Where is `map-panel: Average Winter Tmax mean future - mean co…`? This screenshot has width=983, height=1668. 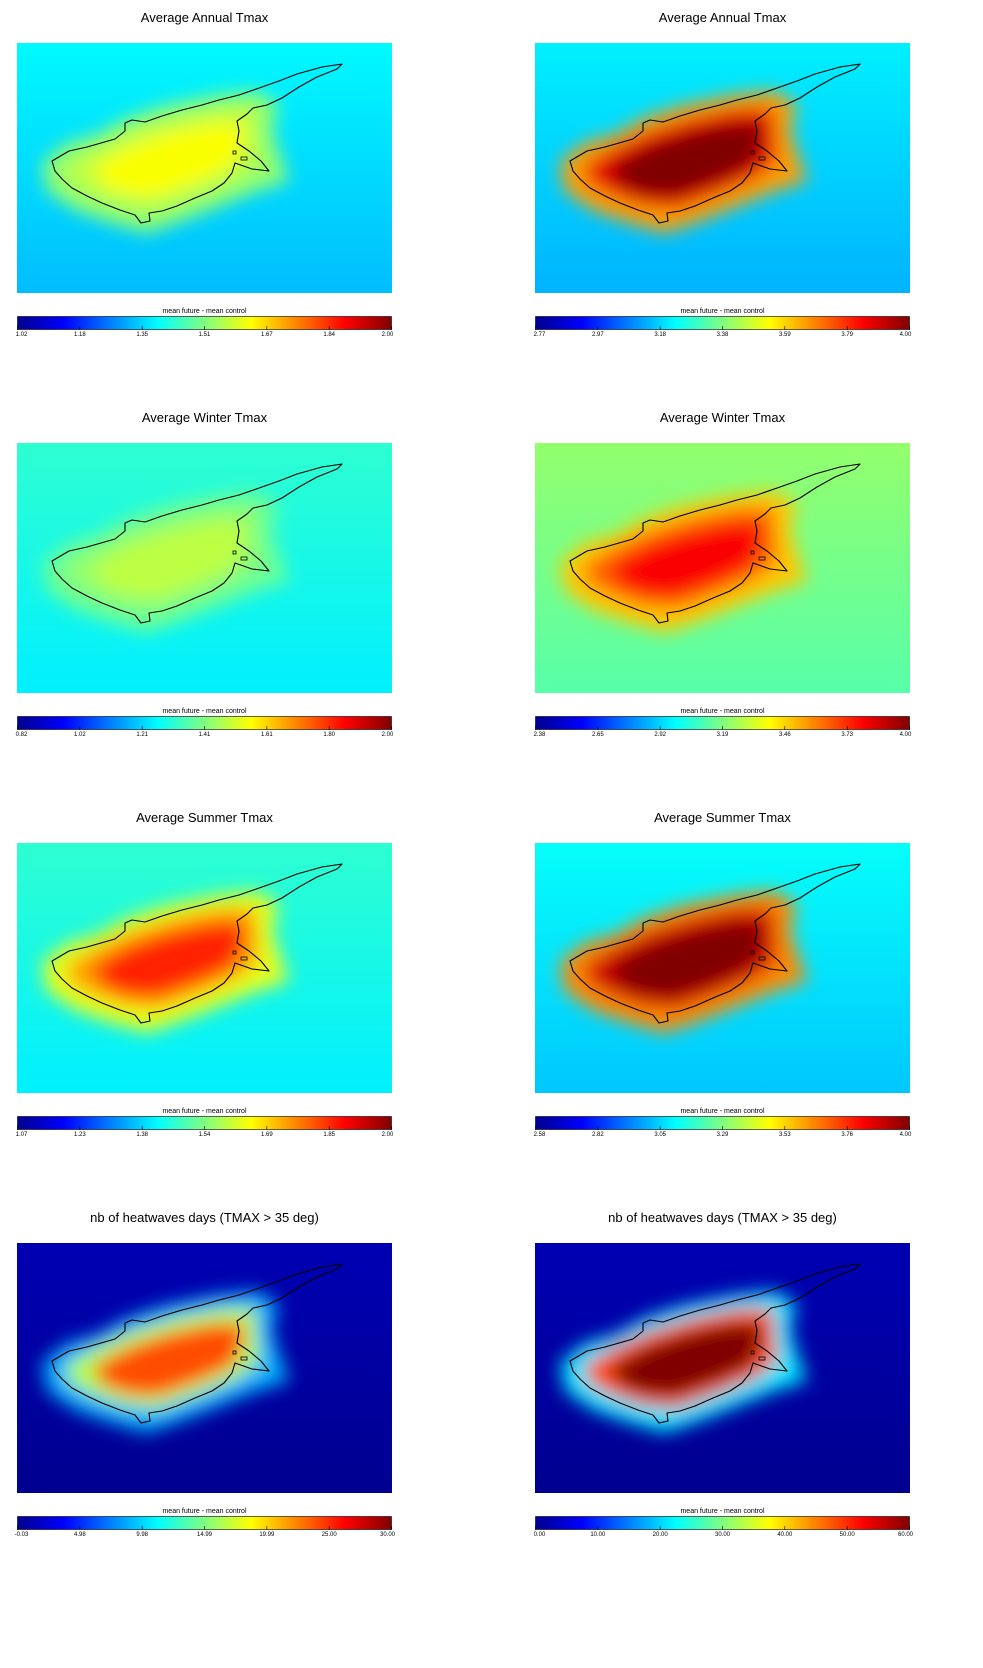 map-panel: Average Winter Tmax mean future - mean co… is located at coordinates (722, 600).